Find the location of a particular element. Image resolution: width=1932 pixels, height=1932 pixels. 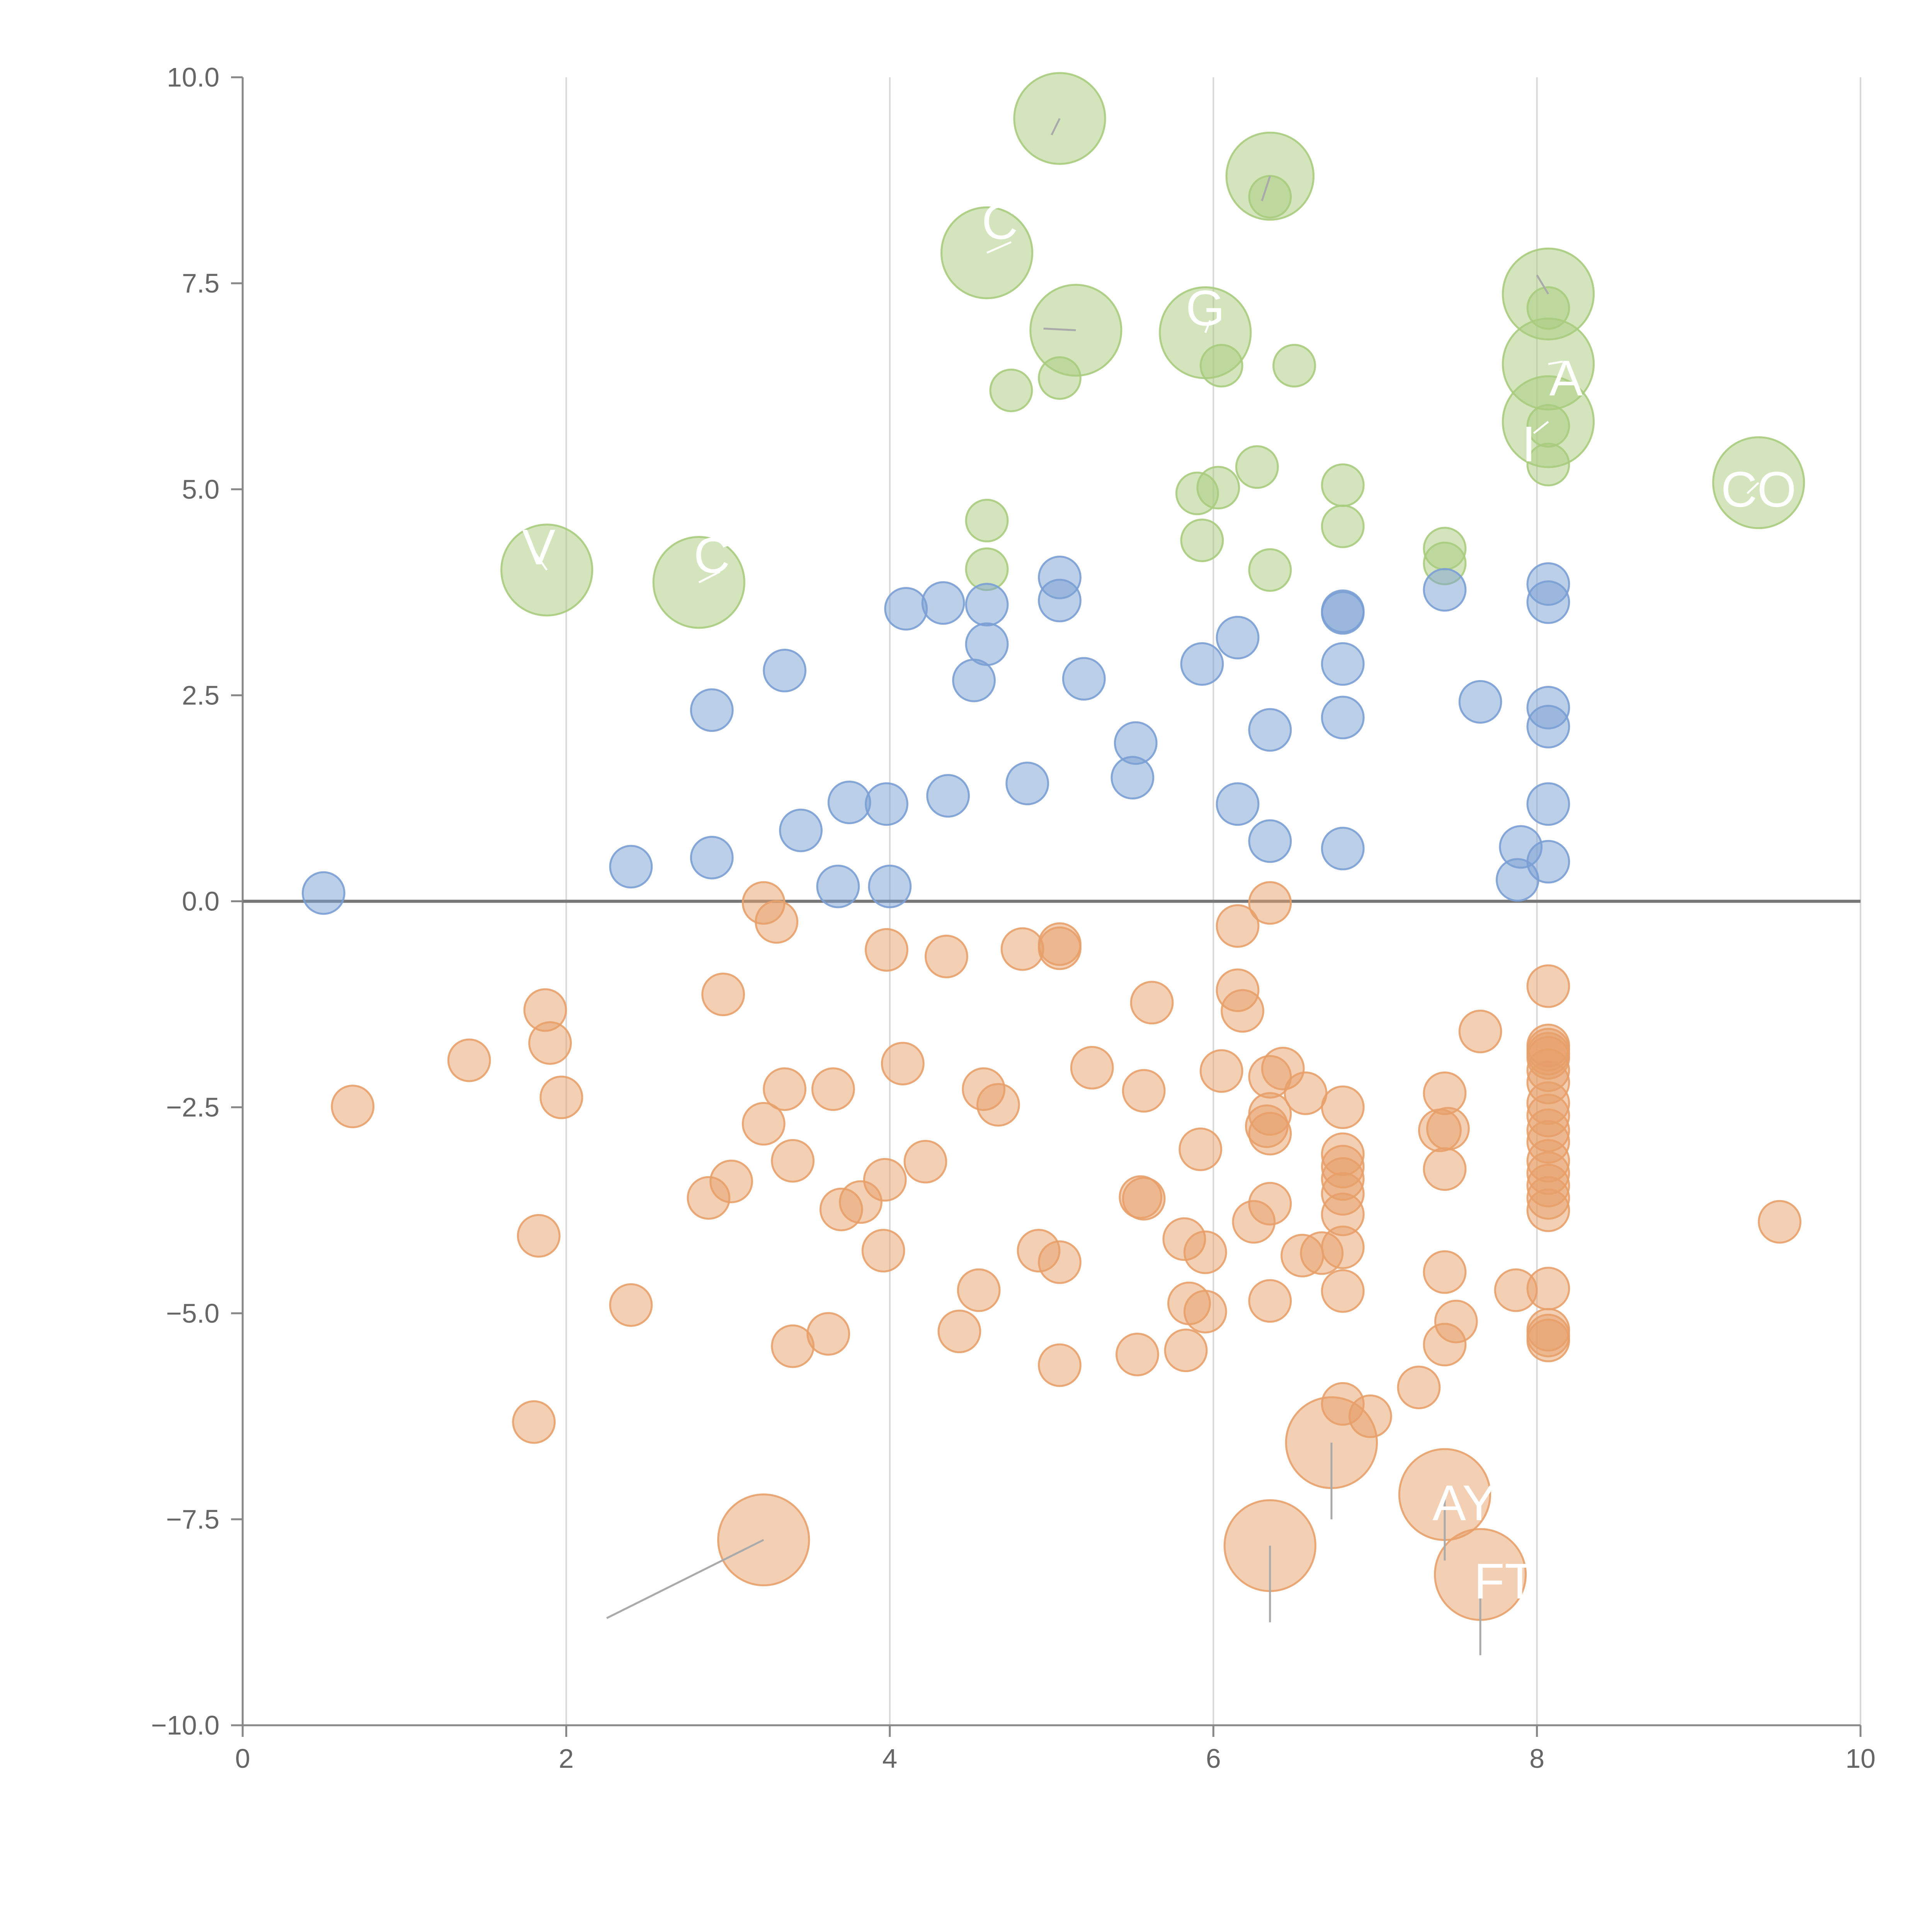

annotation-label: FT is located at coordinates (1504, 1581).